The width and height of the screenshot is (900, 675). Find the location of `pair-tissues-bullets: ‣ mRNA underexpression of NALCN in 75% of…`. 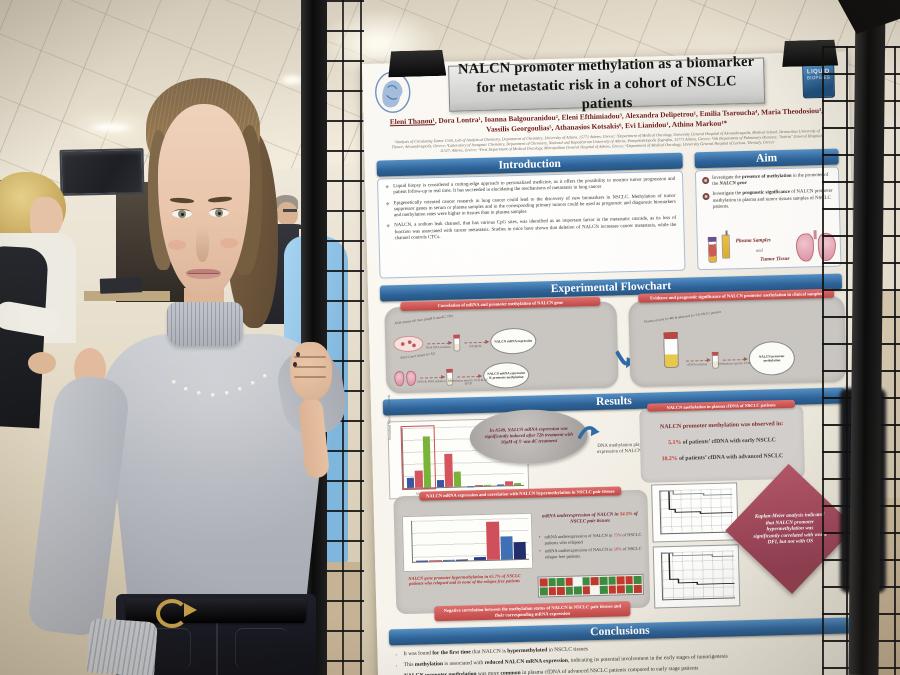

pair-tissues-bullets: ‣ mRNA underexpression of NALCN in 75% of… is located at coordinates (590, 545).